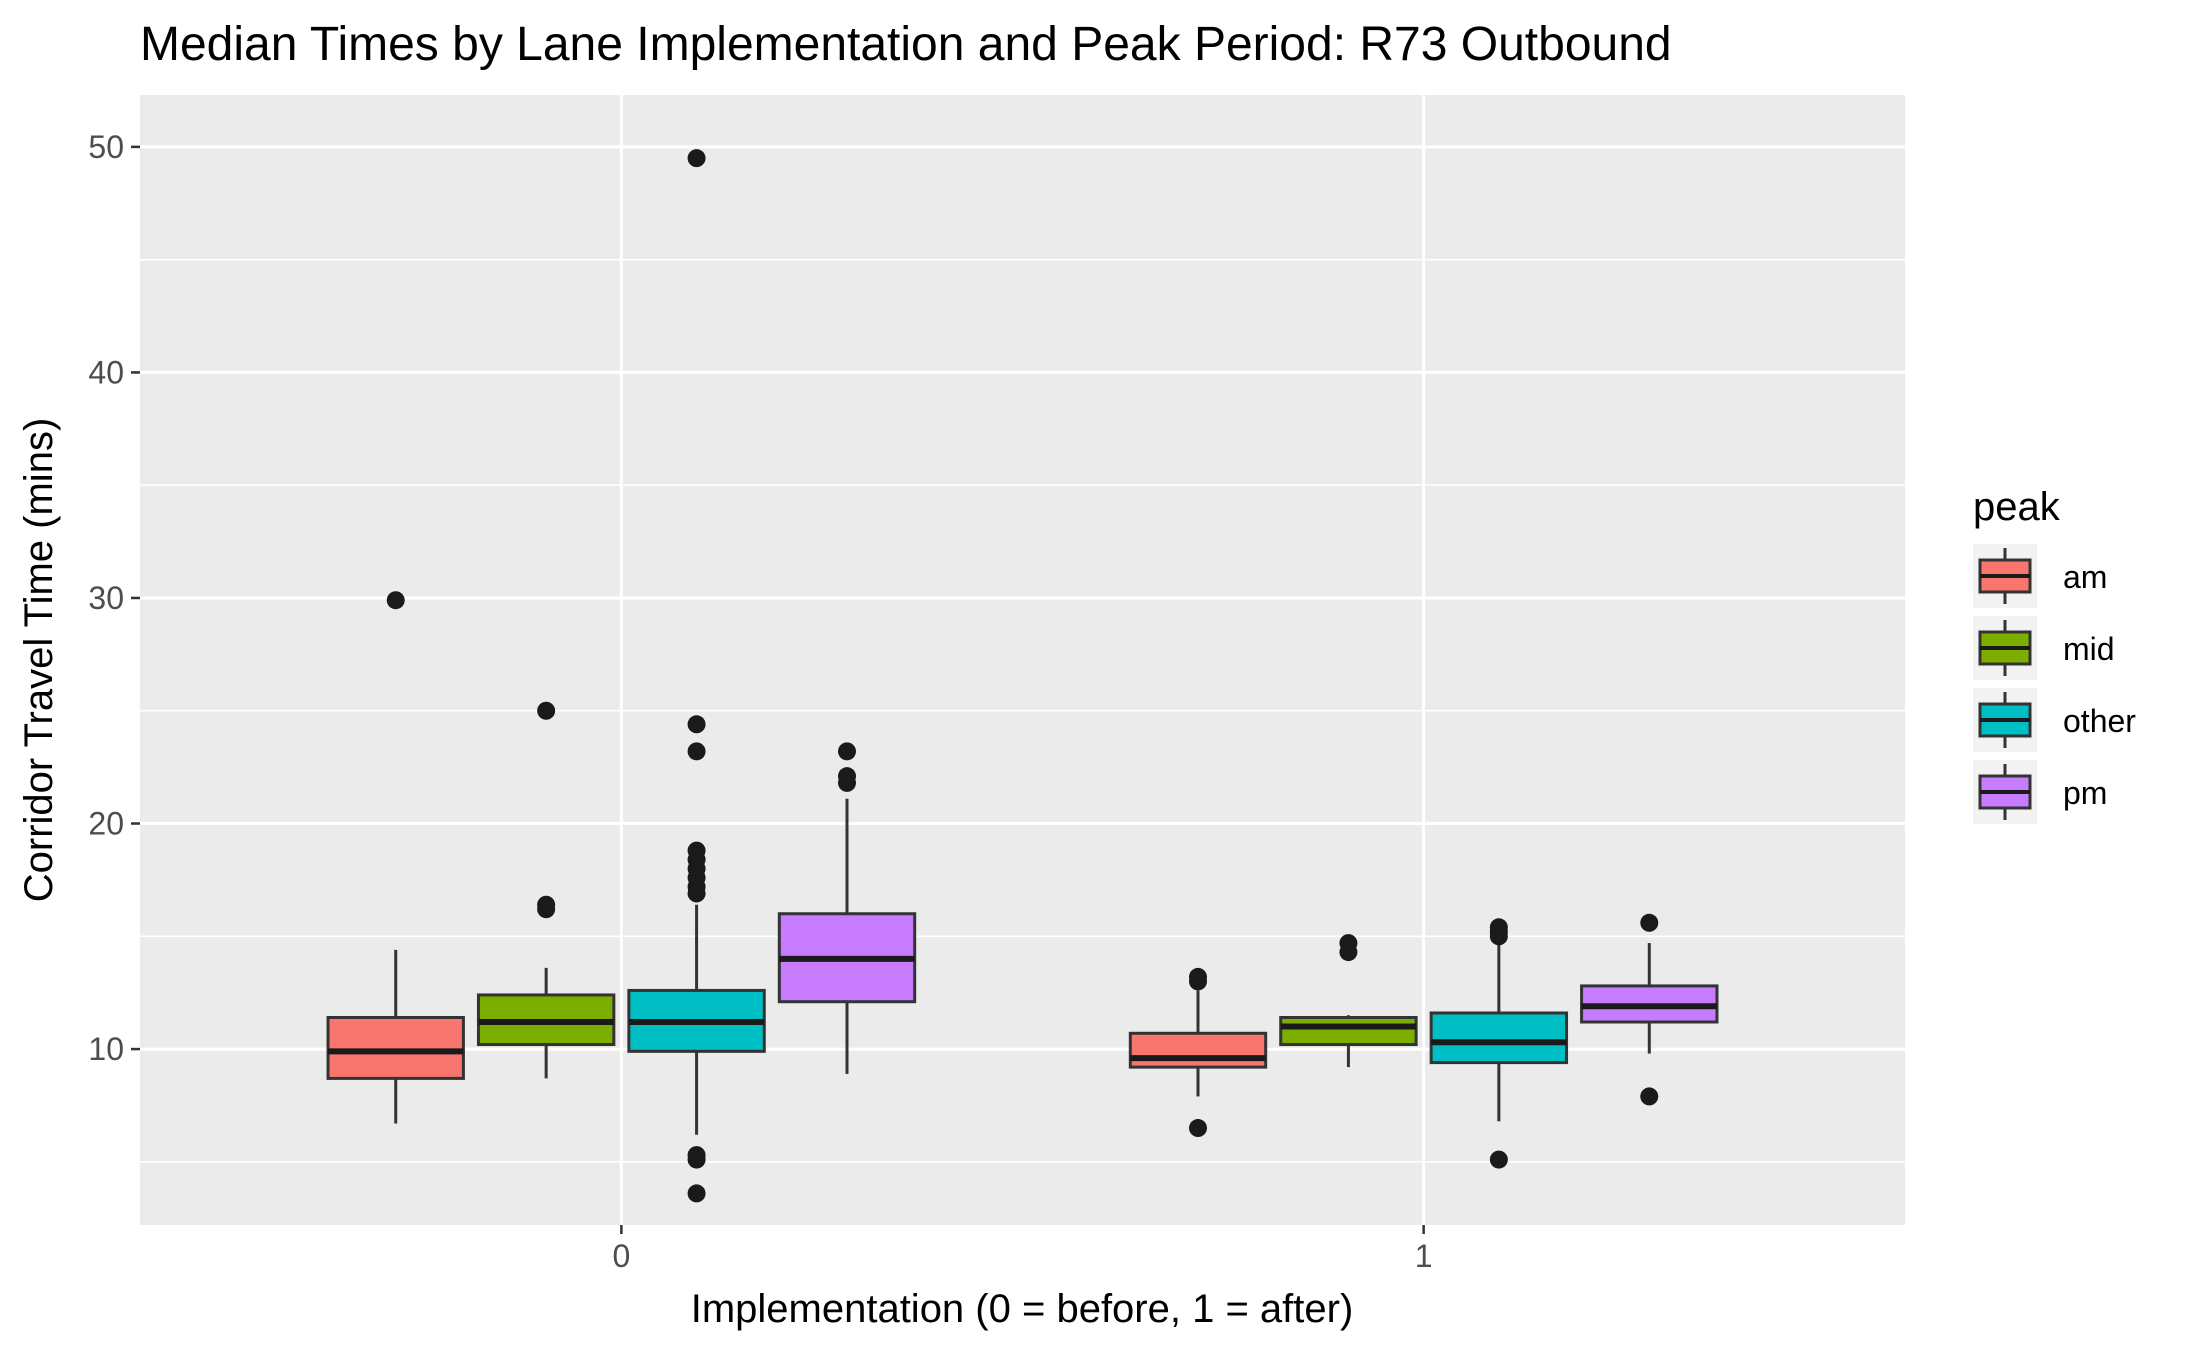 This screenshot has height=1351, width=2187. I want to click on y-tick-label: 10, so click(106, 1049).